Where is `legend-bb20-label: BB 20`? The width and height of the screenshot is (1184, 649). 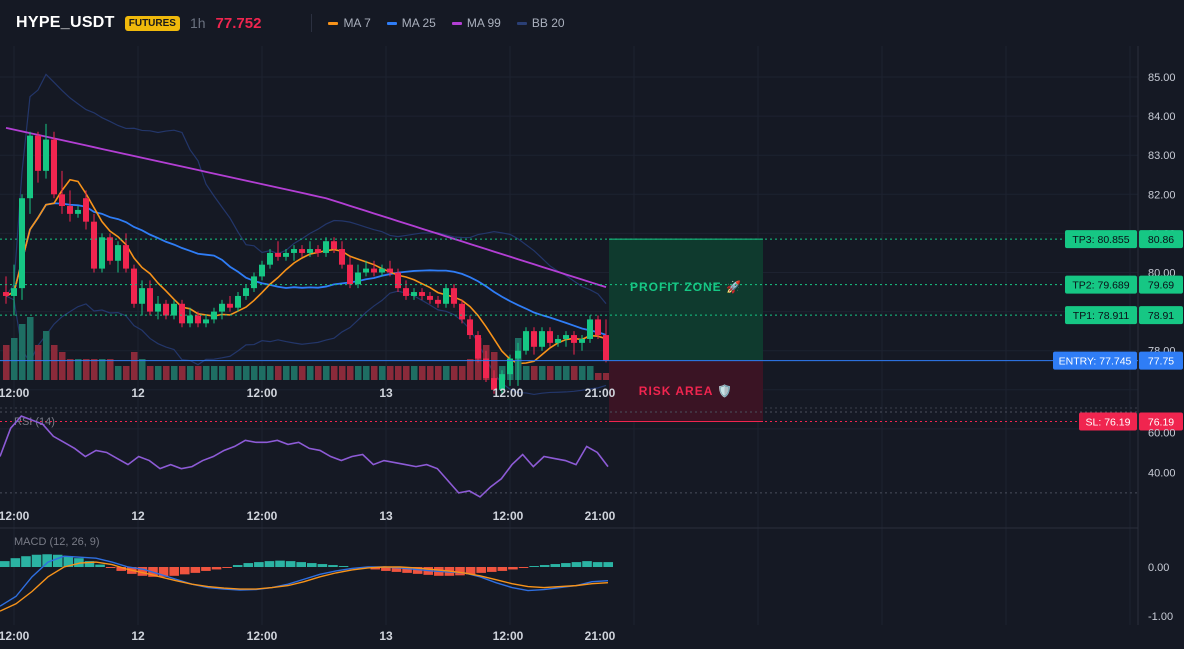
legend-bb20-label: BB 20 is located at coordinates (548, 23).